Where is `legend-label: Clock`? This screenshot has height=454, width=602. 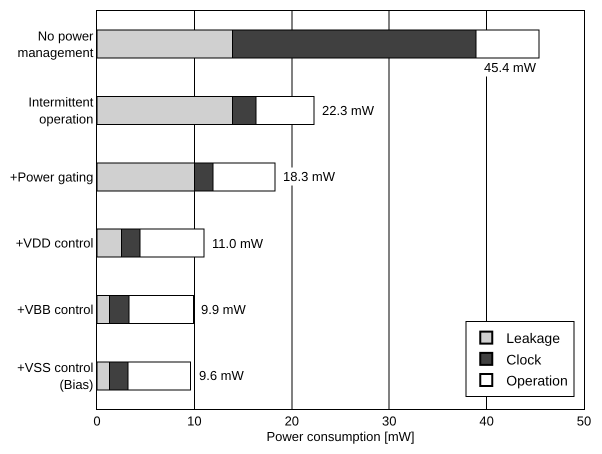
legend-label: Clock is located at coordinates (524, 359).